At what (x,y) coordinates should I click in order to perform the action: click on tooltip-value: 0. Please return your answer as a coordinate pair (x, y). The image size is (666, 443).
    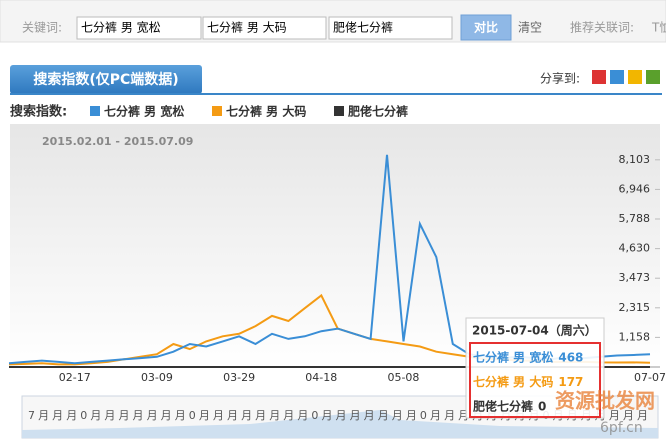
    Looking at the image, I should click on (542, 407).